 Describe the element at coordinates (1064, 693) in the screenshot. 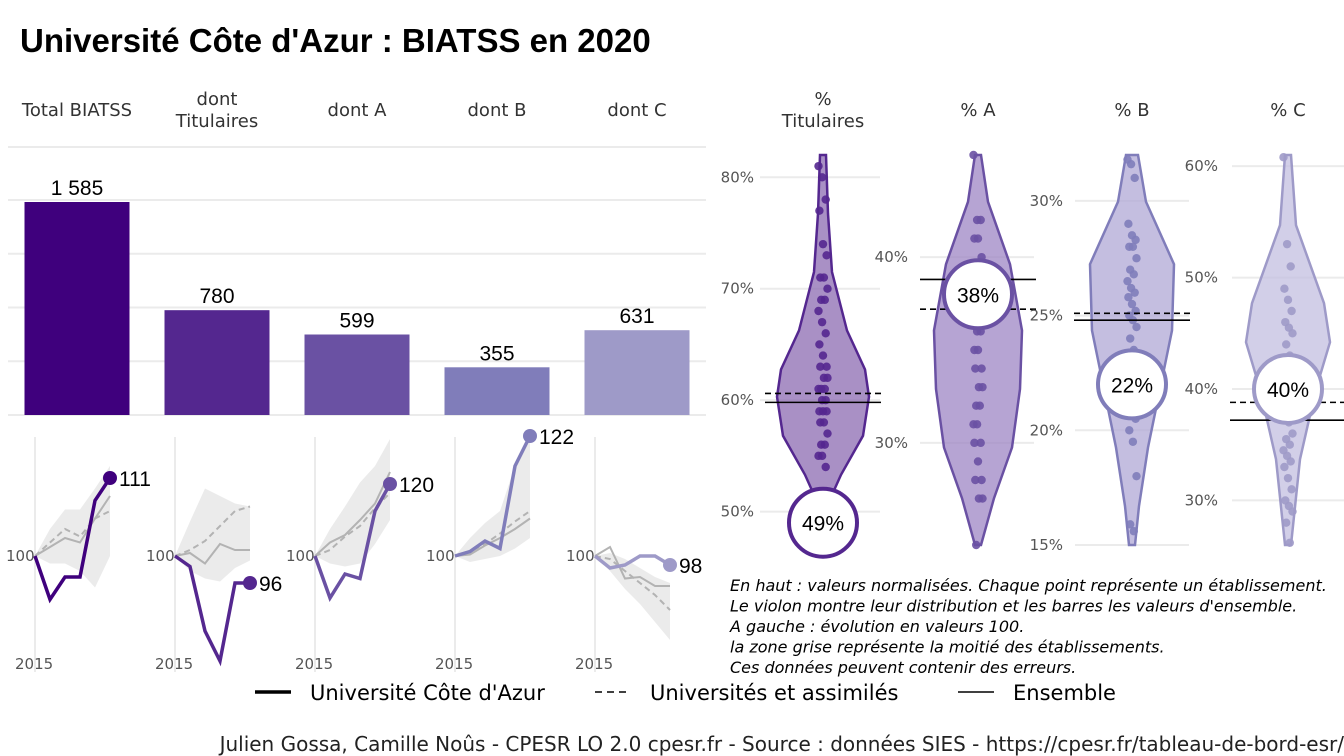

I see `legend-label: Ensemble` at that location.